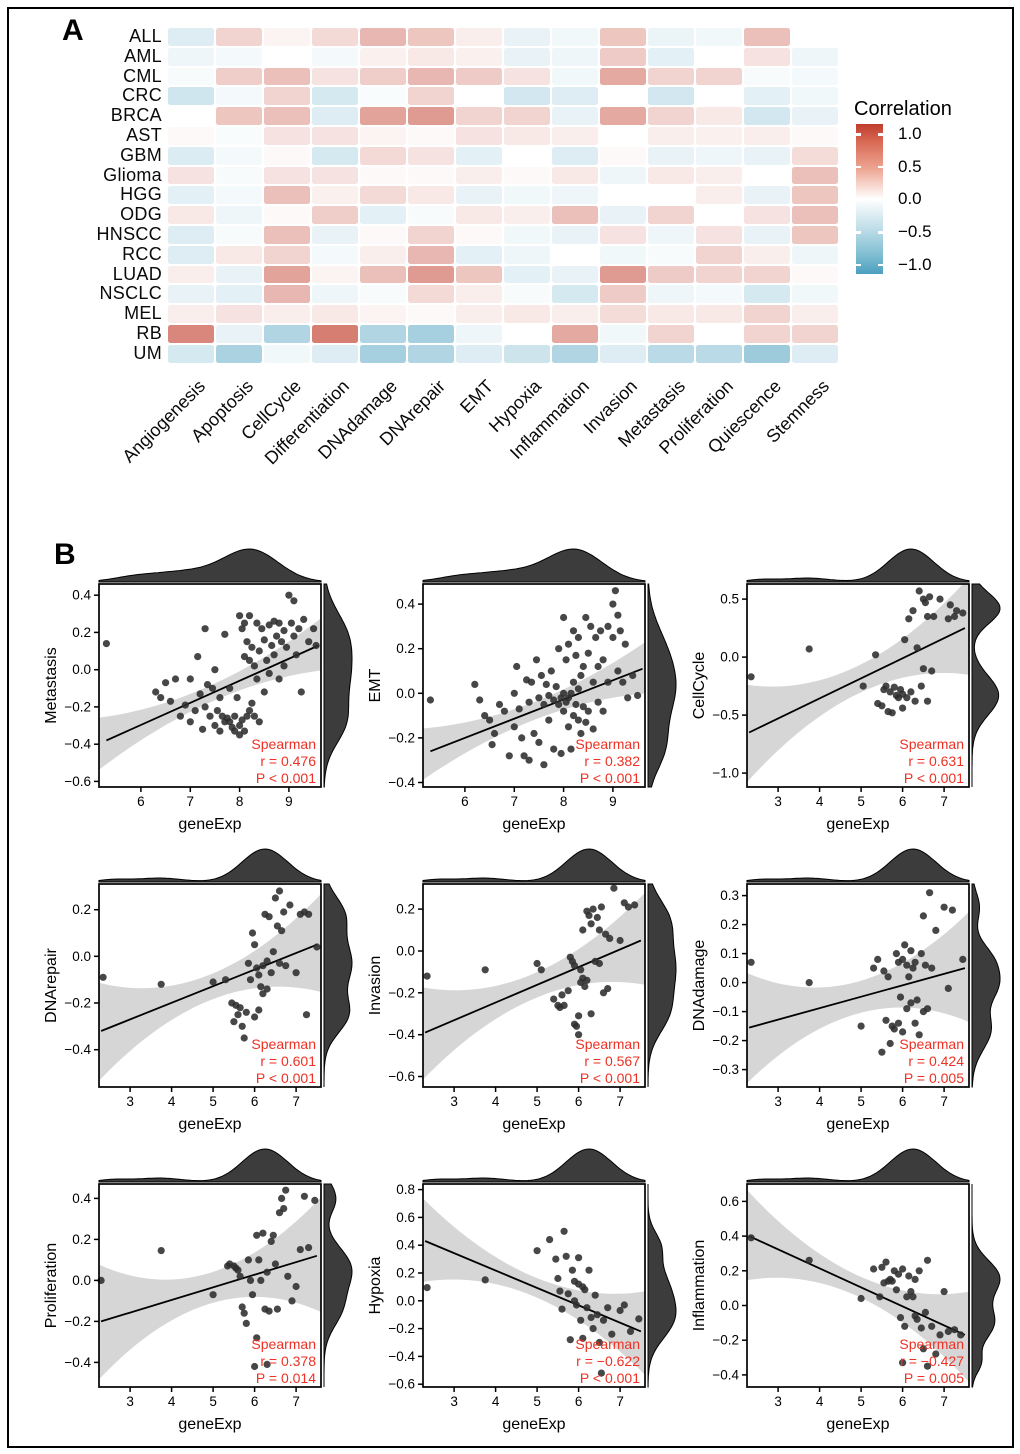 Image resolution: width=1020 pixels, height=1454 pixels. I want to click on x-axis: 3 4 5 6 7, so click(861, 798).